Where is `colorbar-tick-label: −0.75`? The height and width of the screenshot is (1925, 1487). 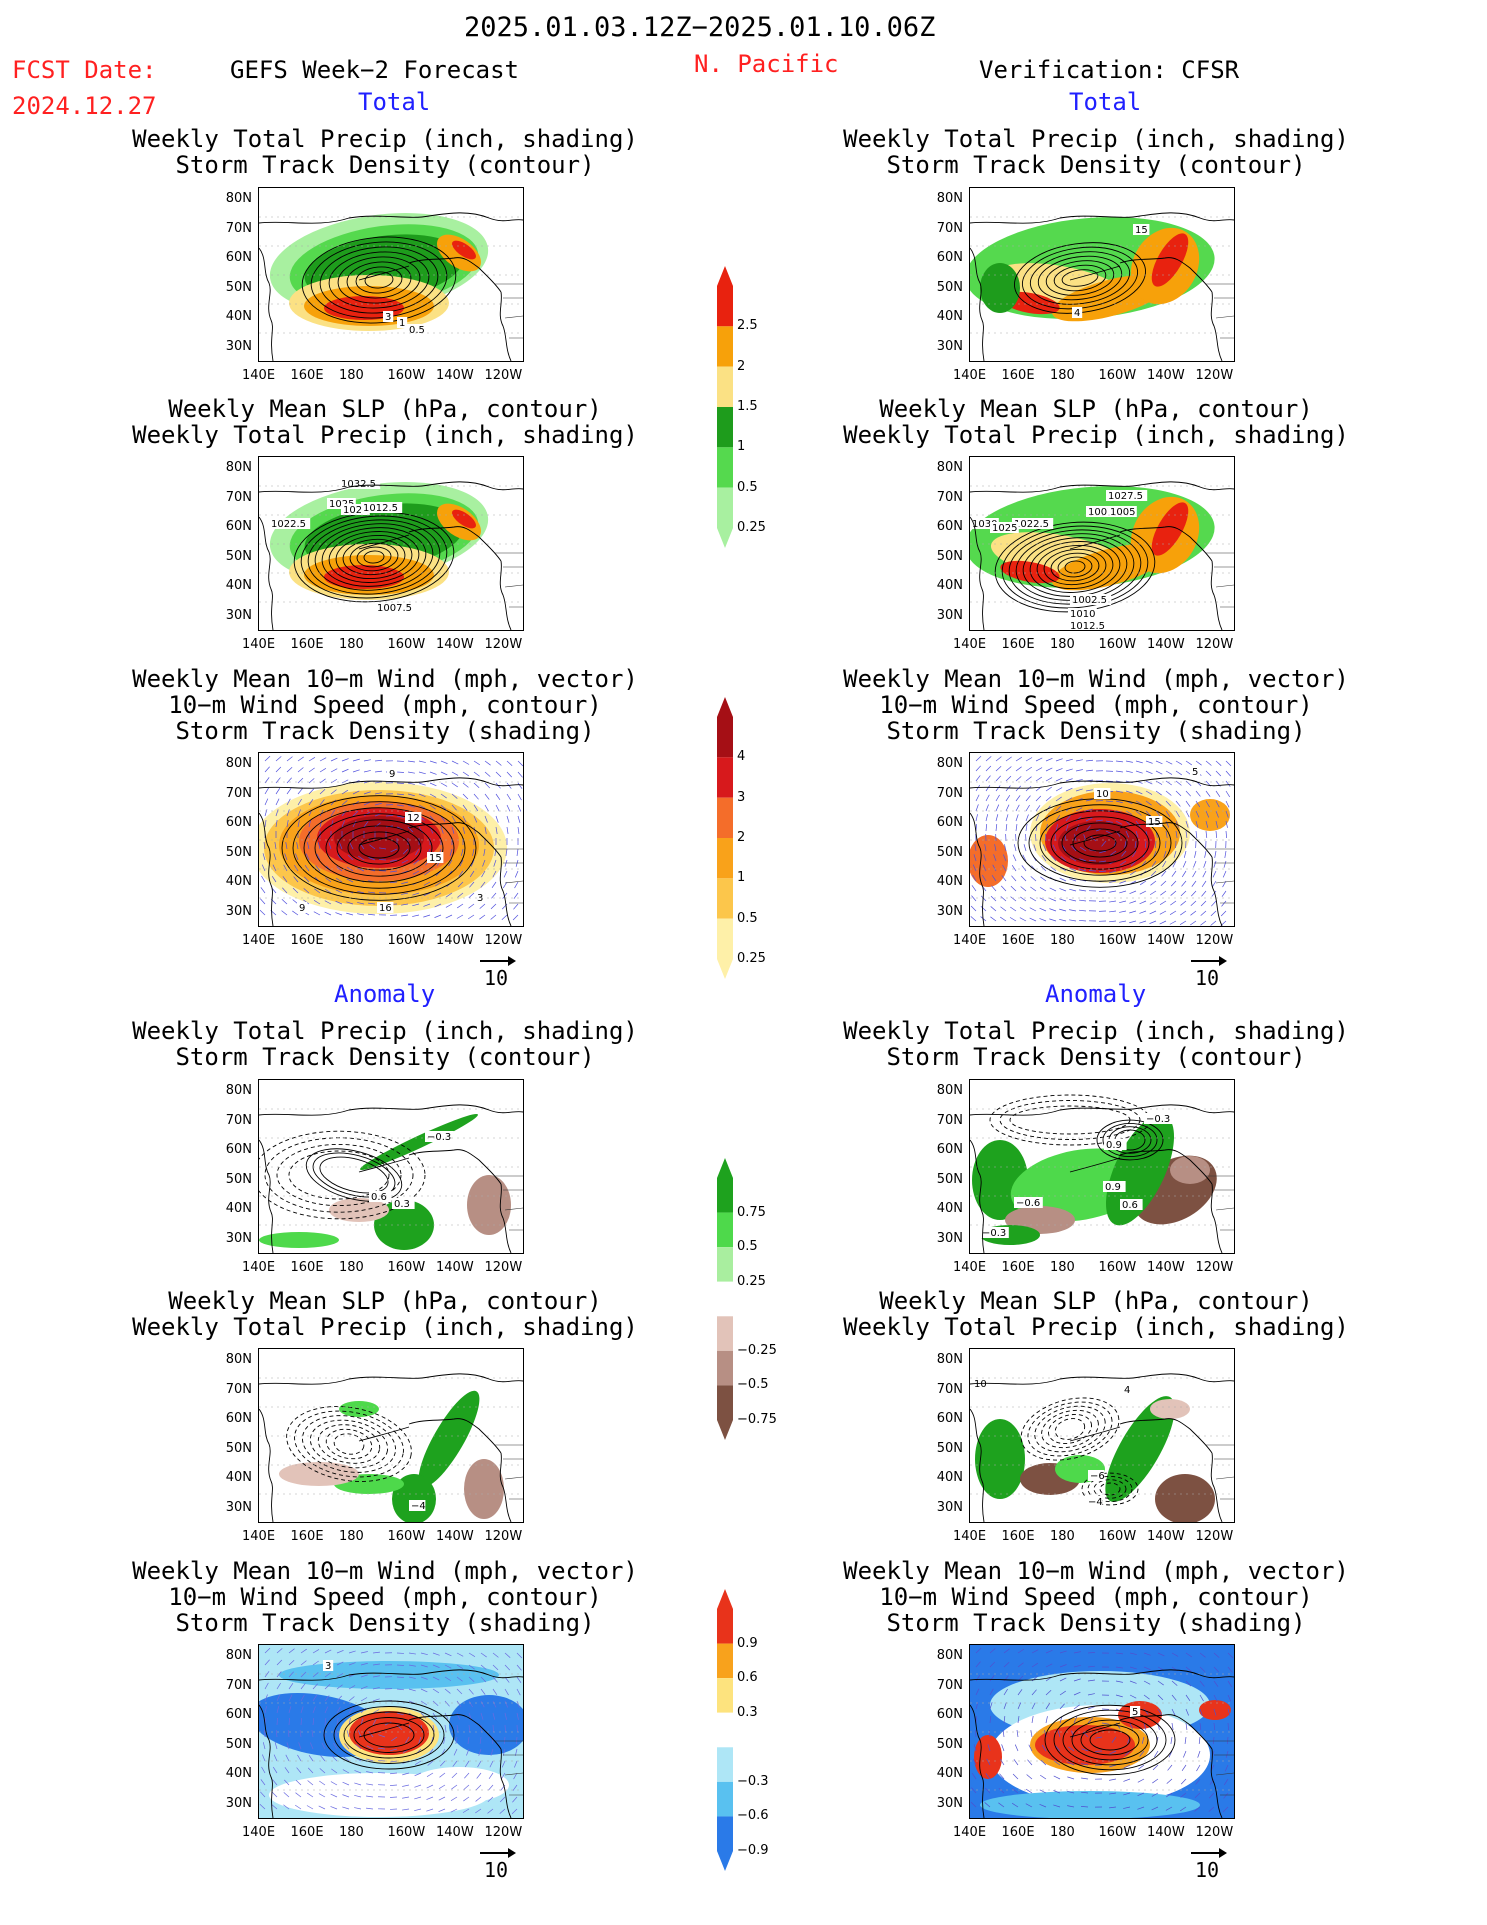 colorbar-tick-label: −0.75 is located at coordinates (757, 1419).